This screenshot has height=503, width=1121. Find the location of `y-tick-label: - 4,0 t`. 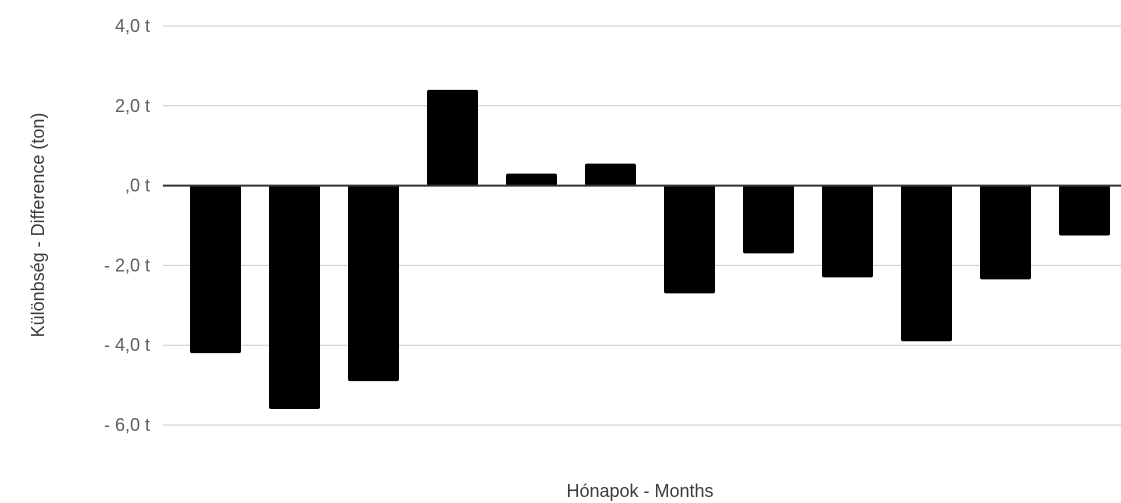

y-tick-label: - 4,0 t is located at coordinates (127, 345).